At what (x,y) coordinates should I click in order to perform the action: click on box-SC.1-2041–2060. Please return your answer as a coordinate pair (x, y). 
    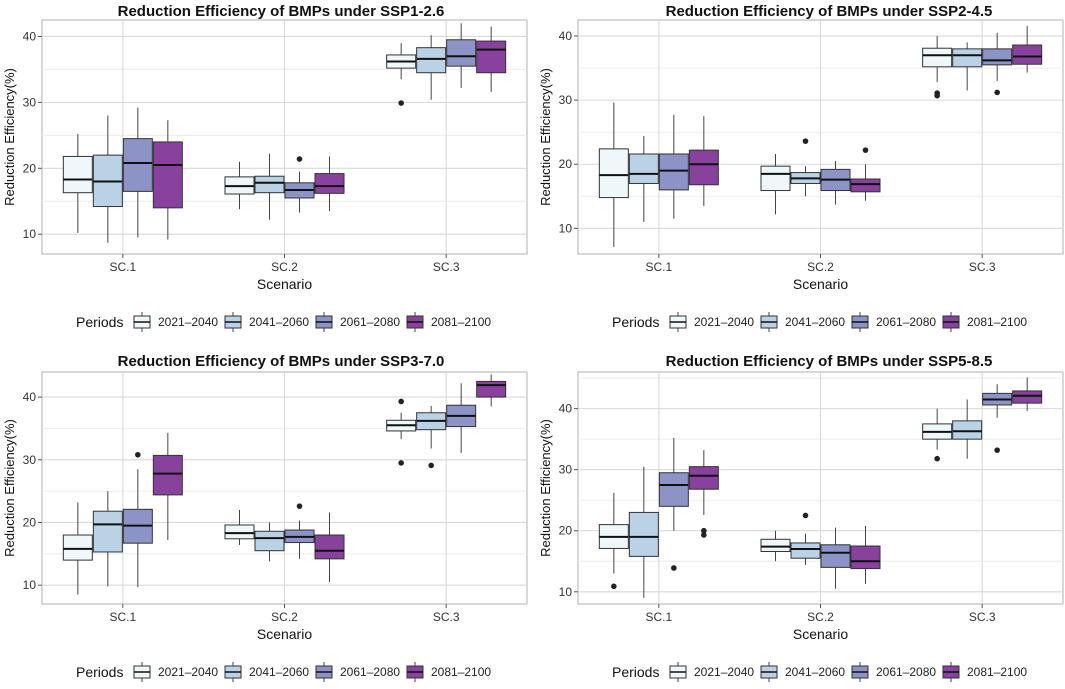
    Looking at the image, I should click on (643, 532).